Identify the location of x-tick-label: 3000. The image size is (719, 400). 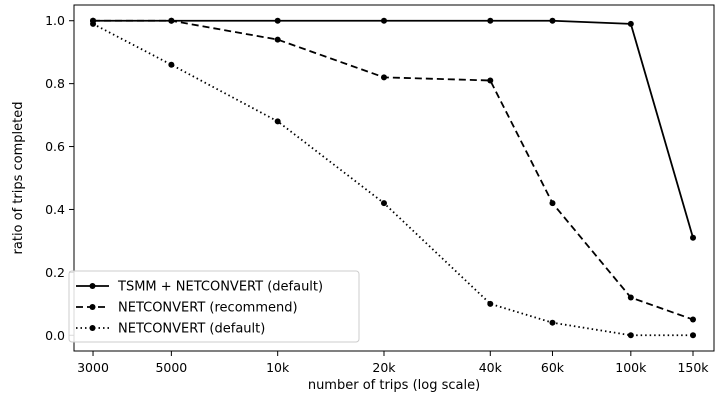
(93, 367).